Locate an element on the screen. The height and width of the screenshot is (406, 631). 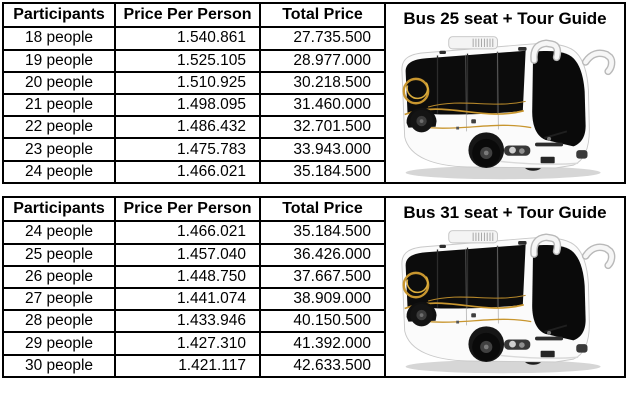
price-per-person-cell: 1.421.117 is located at coordinates (187, 366).